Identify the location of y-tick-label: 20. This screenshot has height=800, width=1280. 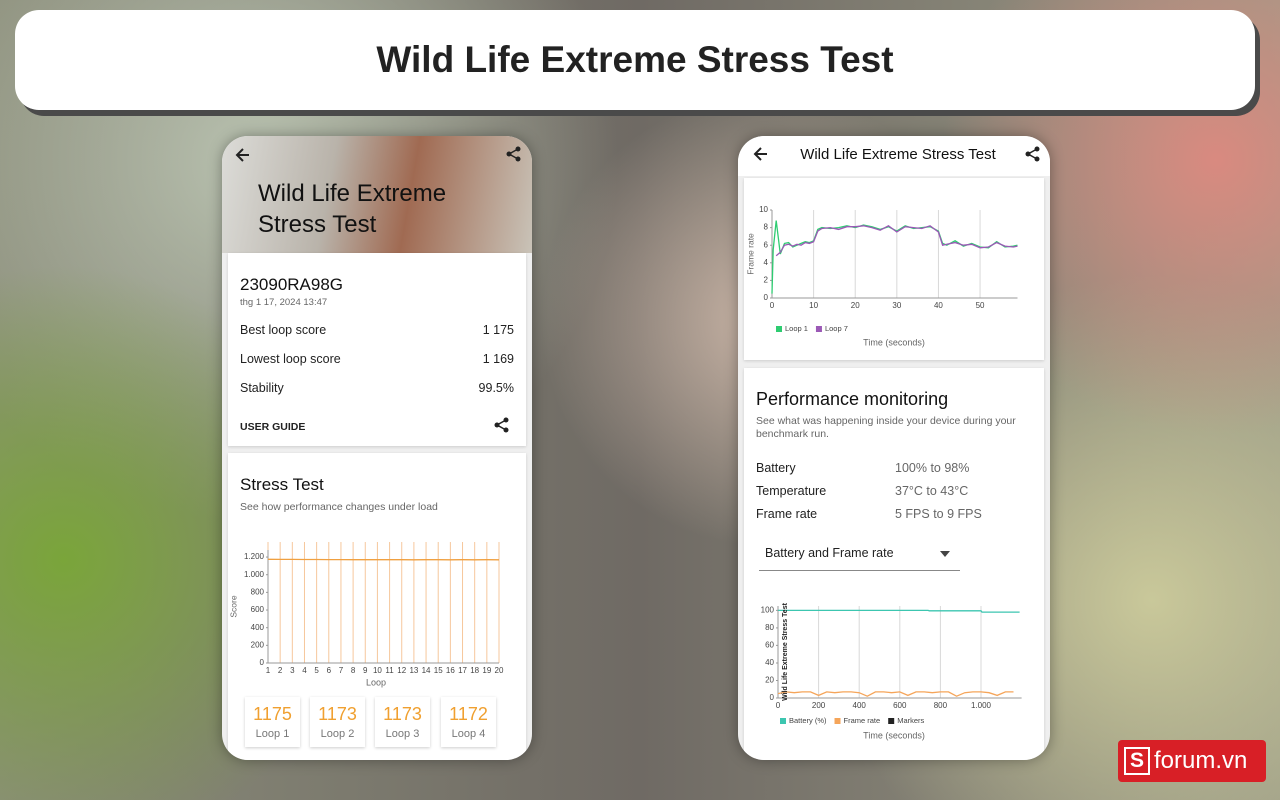
(769, 680).